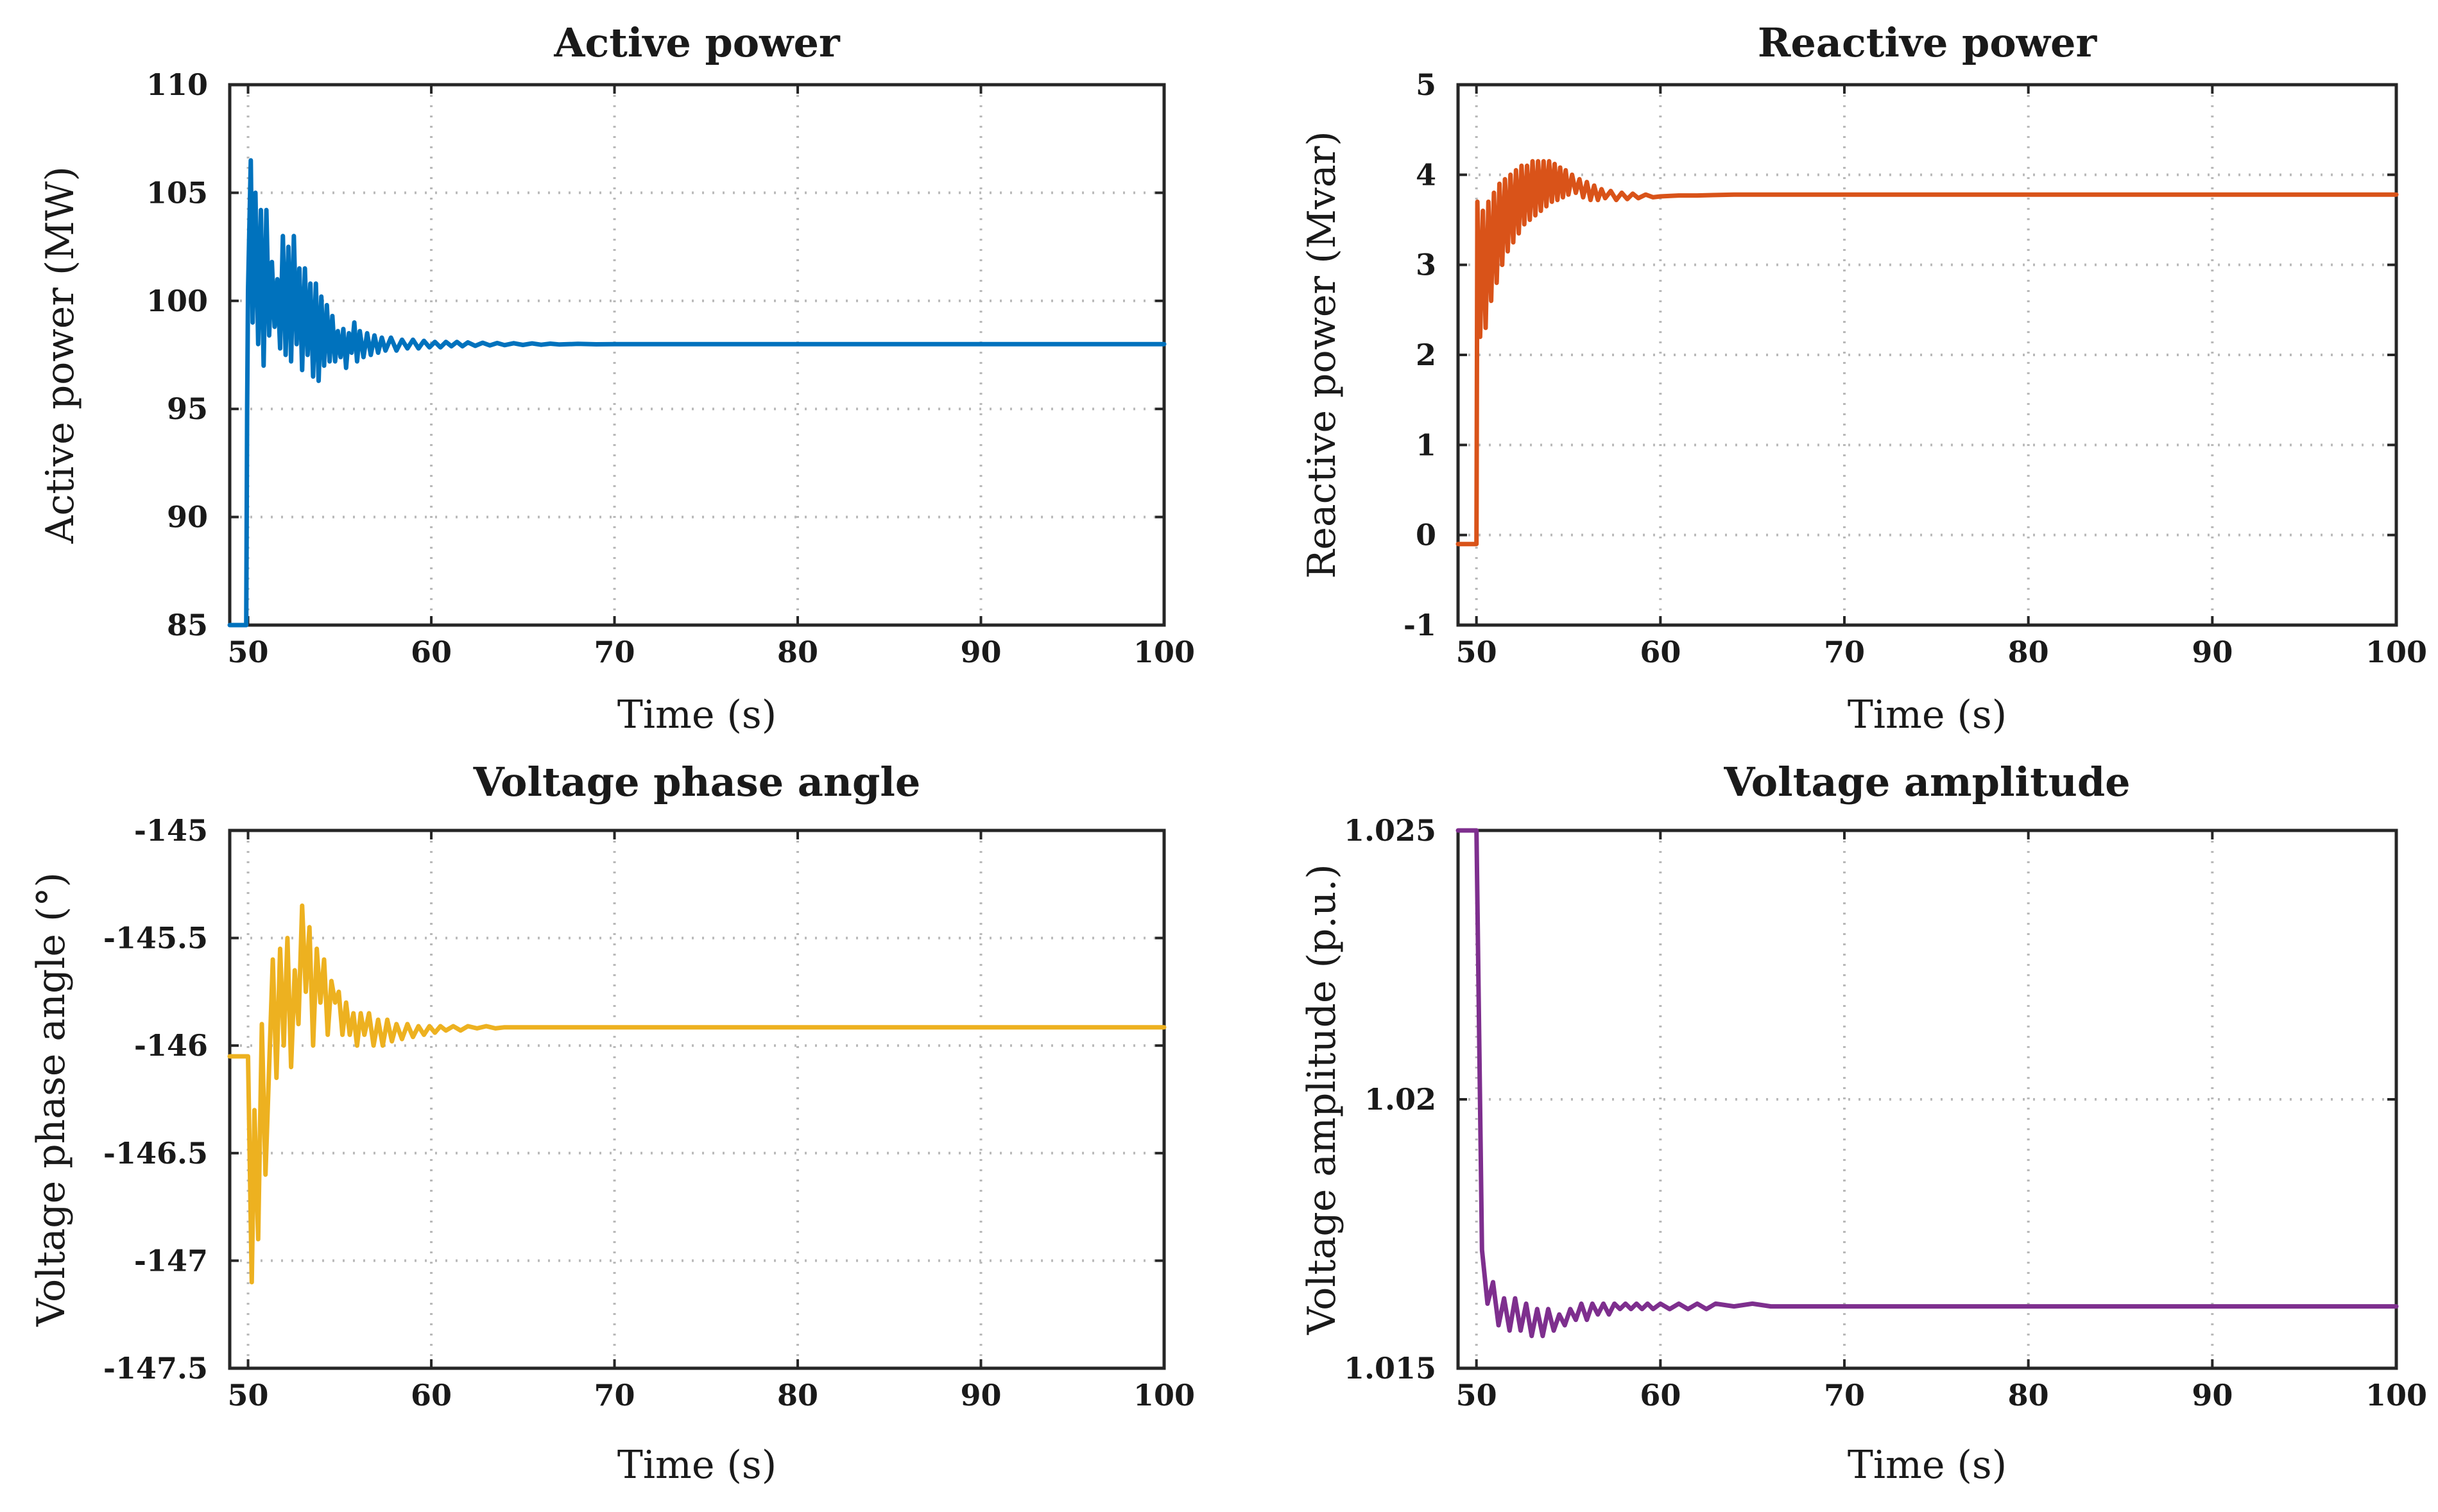  What do you see at coordinates (1928, 42) in the screenshot?
I see `reactive-power-title: Reactive power` at bounding box center [1928, 42].